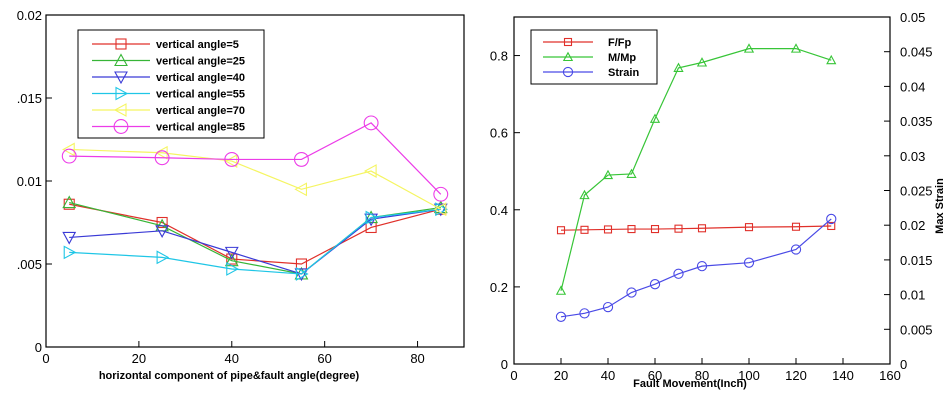 This screenshot has width=948, height=394. I want to click on legend-label: vertical angle=25, so click(200, 62).